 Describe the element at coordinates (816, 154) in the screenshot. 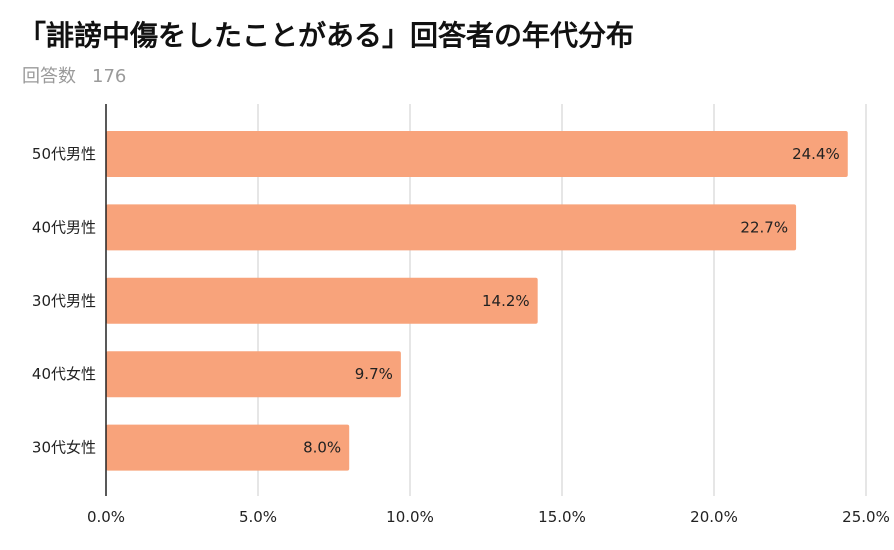

I see `data-label: 24.4%` at that location.